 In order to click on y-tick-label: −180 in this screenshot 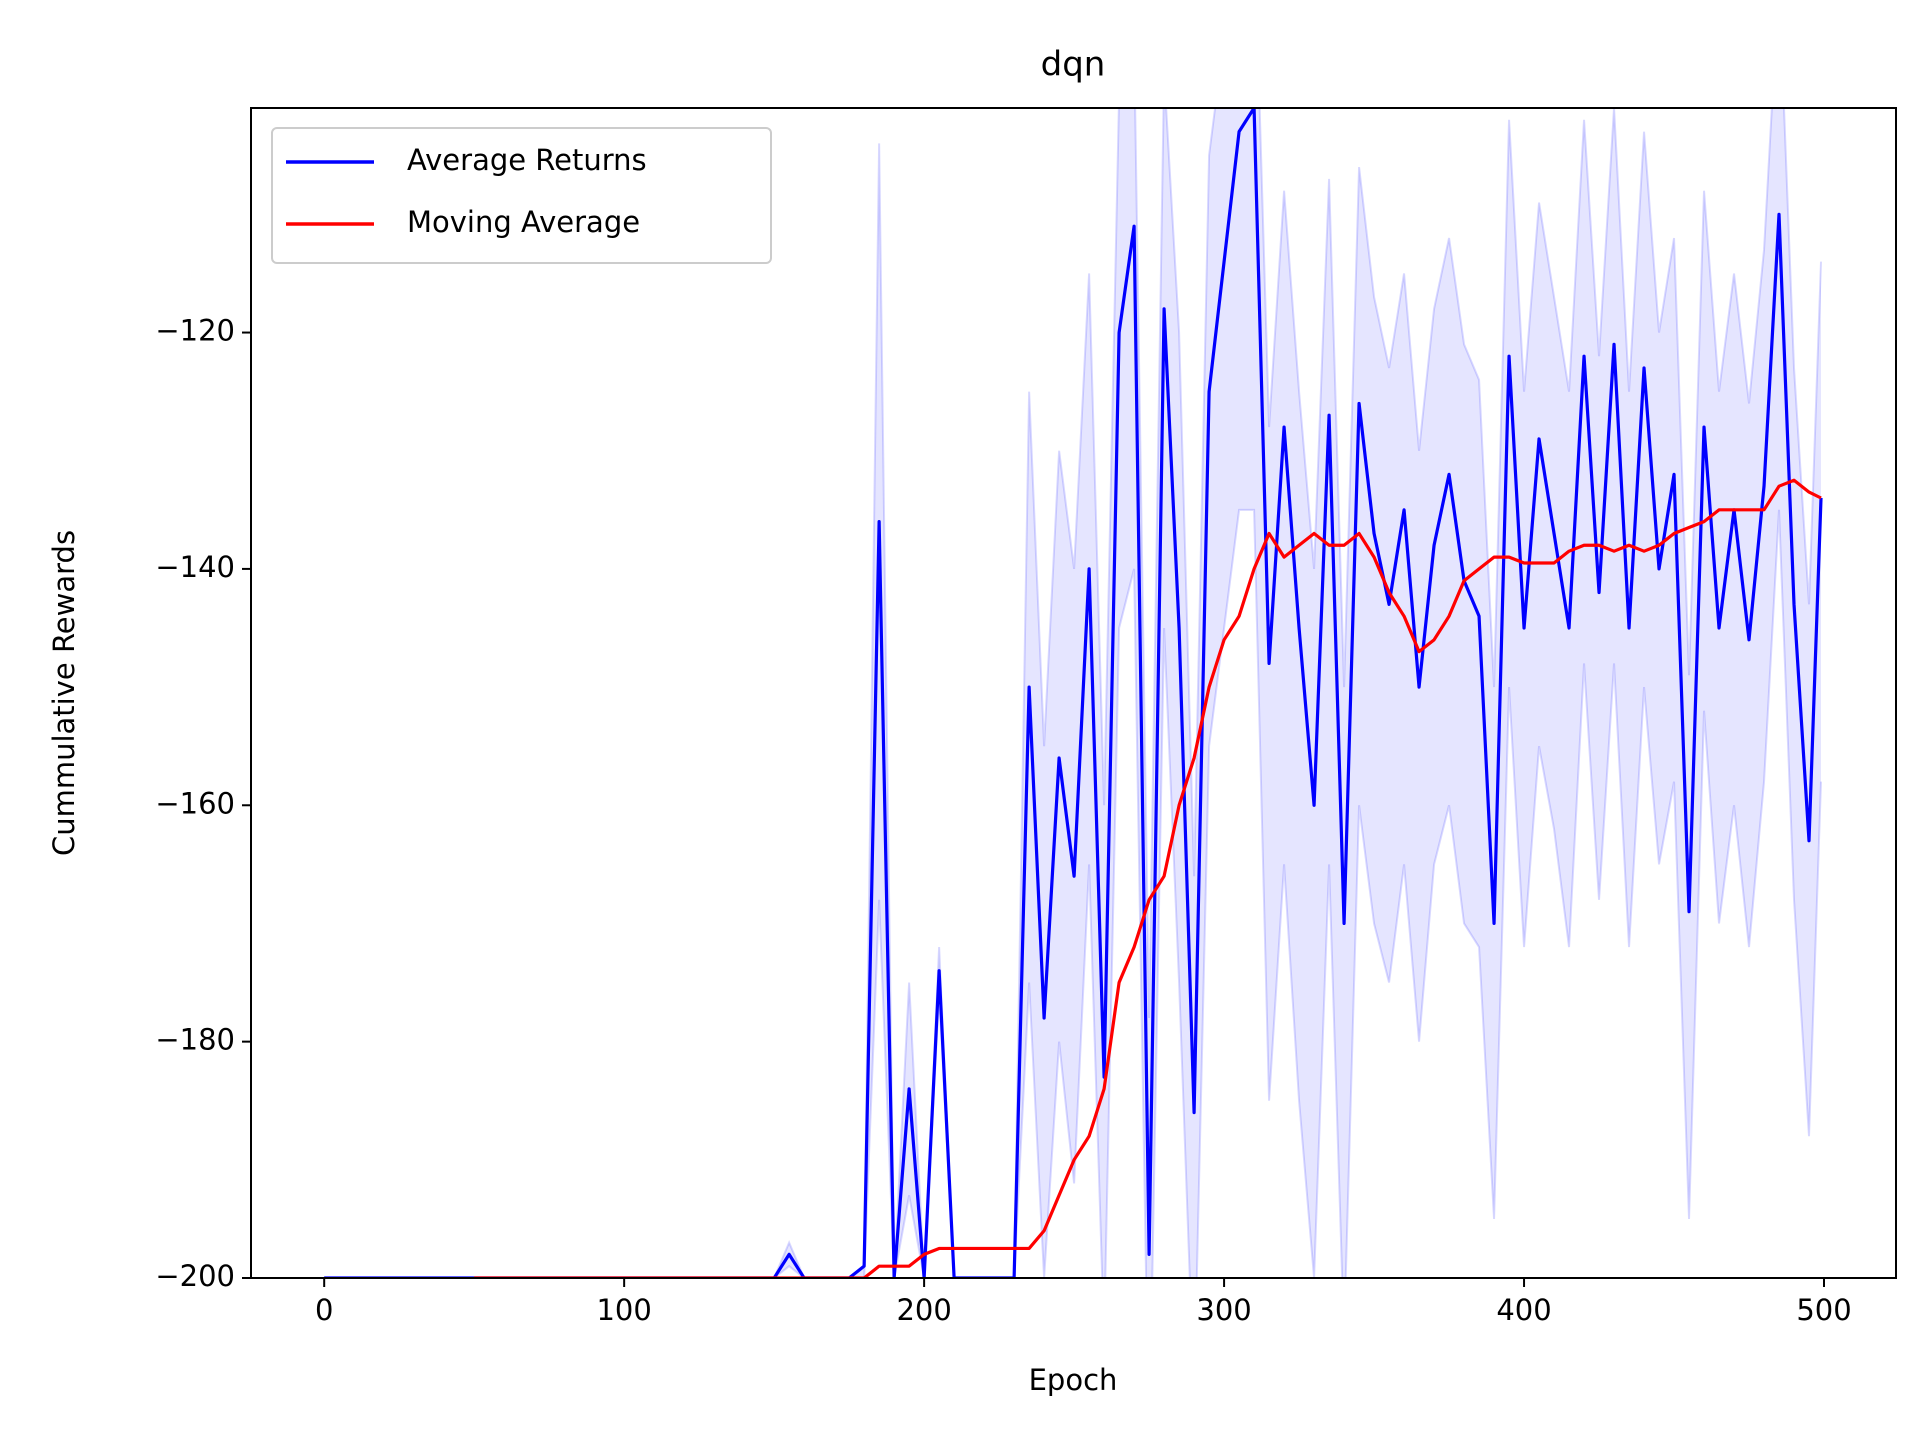, I will do `click(195, 1040)`.